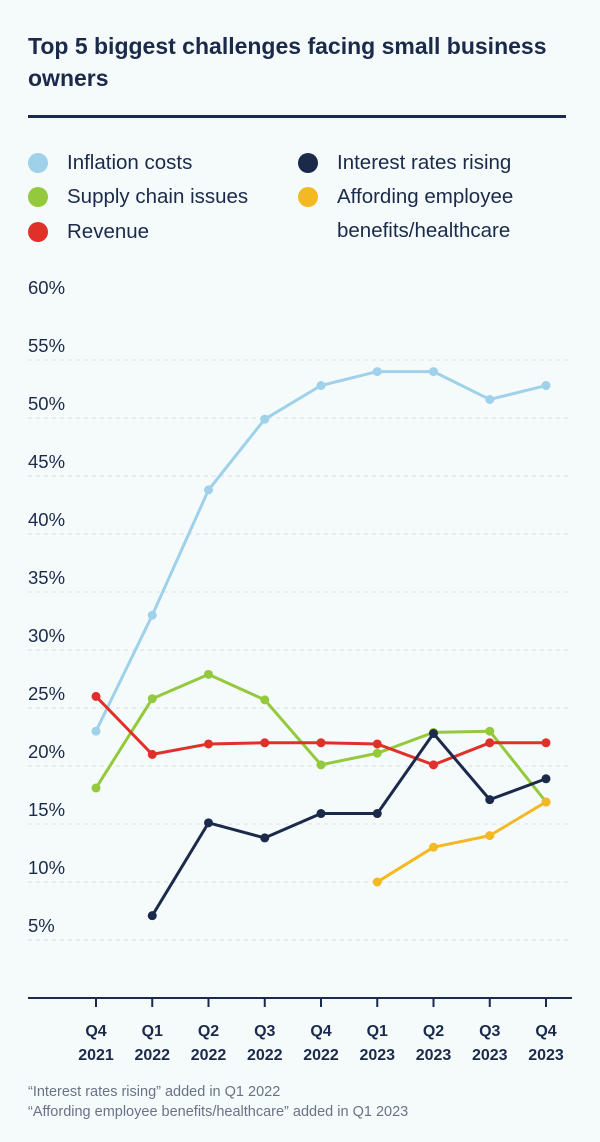 The width and height of the screenshot is (600, 1142). I want to click on y-tick-label: 60%, so click(46, 287).